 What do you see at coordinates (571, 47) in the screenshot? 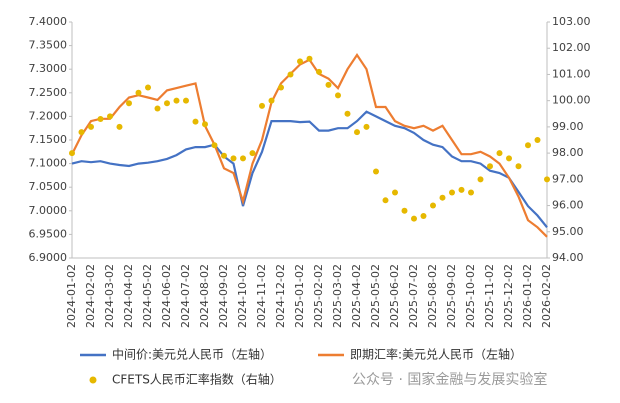
I see `y2-tick-label: 102.00` at bounding box center [571, 47].